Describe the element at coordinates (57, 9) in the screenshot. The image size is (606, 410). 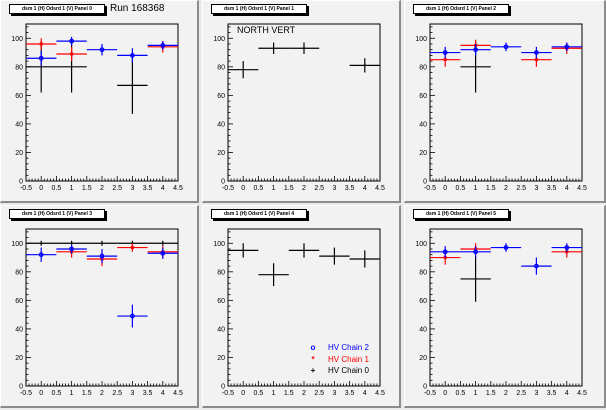
I see `panel-title: dsm 1 (H) Odsrd 1 (V) Panel 0` at that location.